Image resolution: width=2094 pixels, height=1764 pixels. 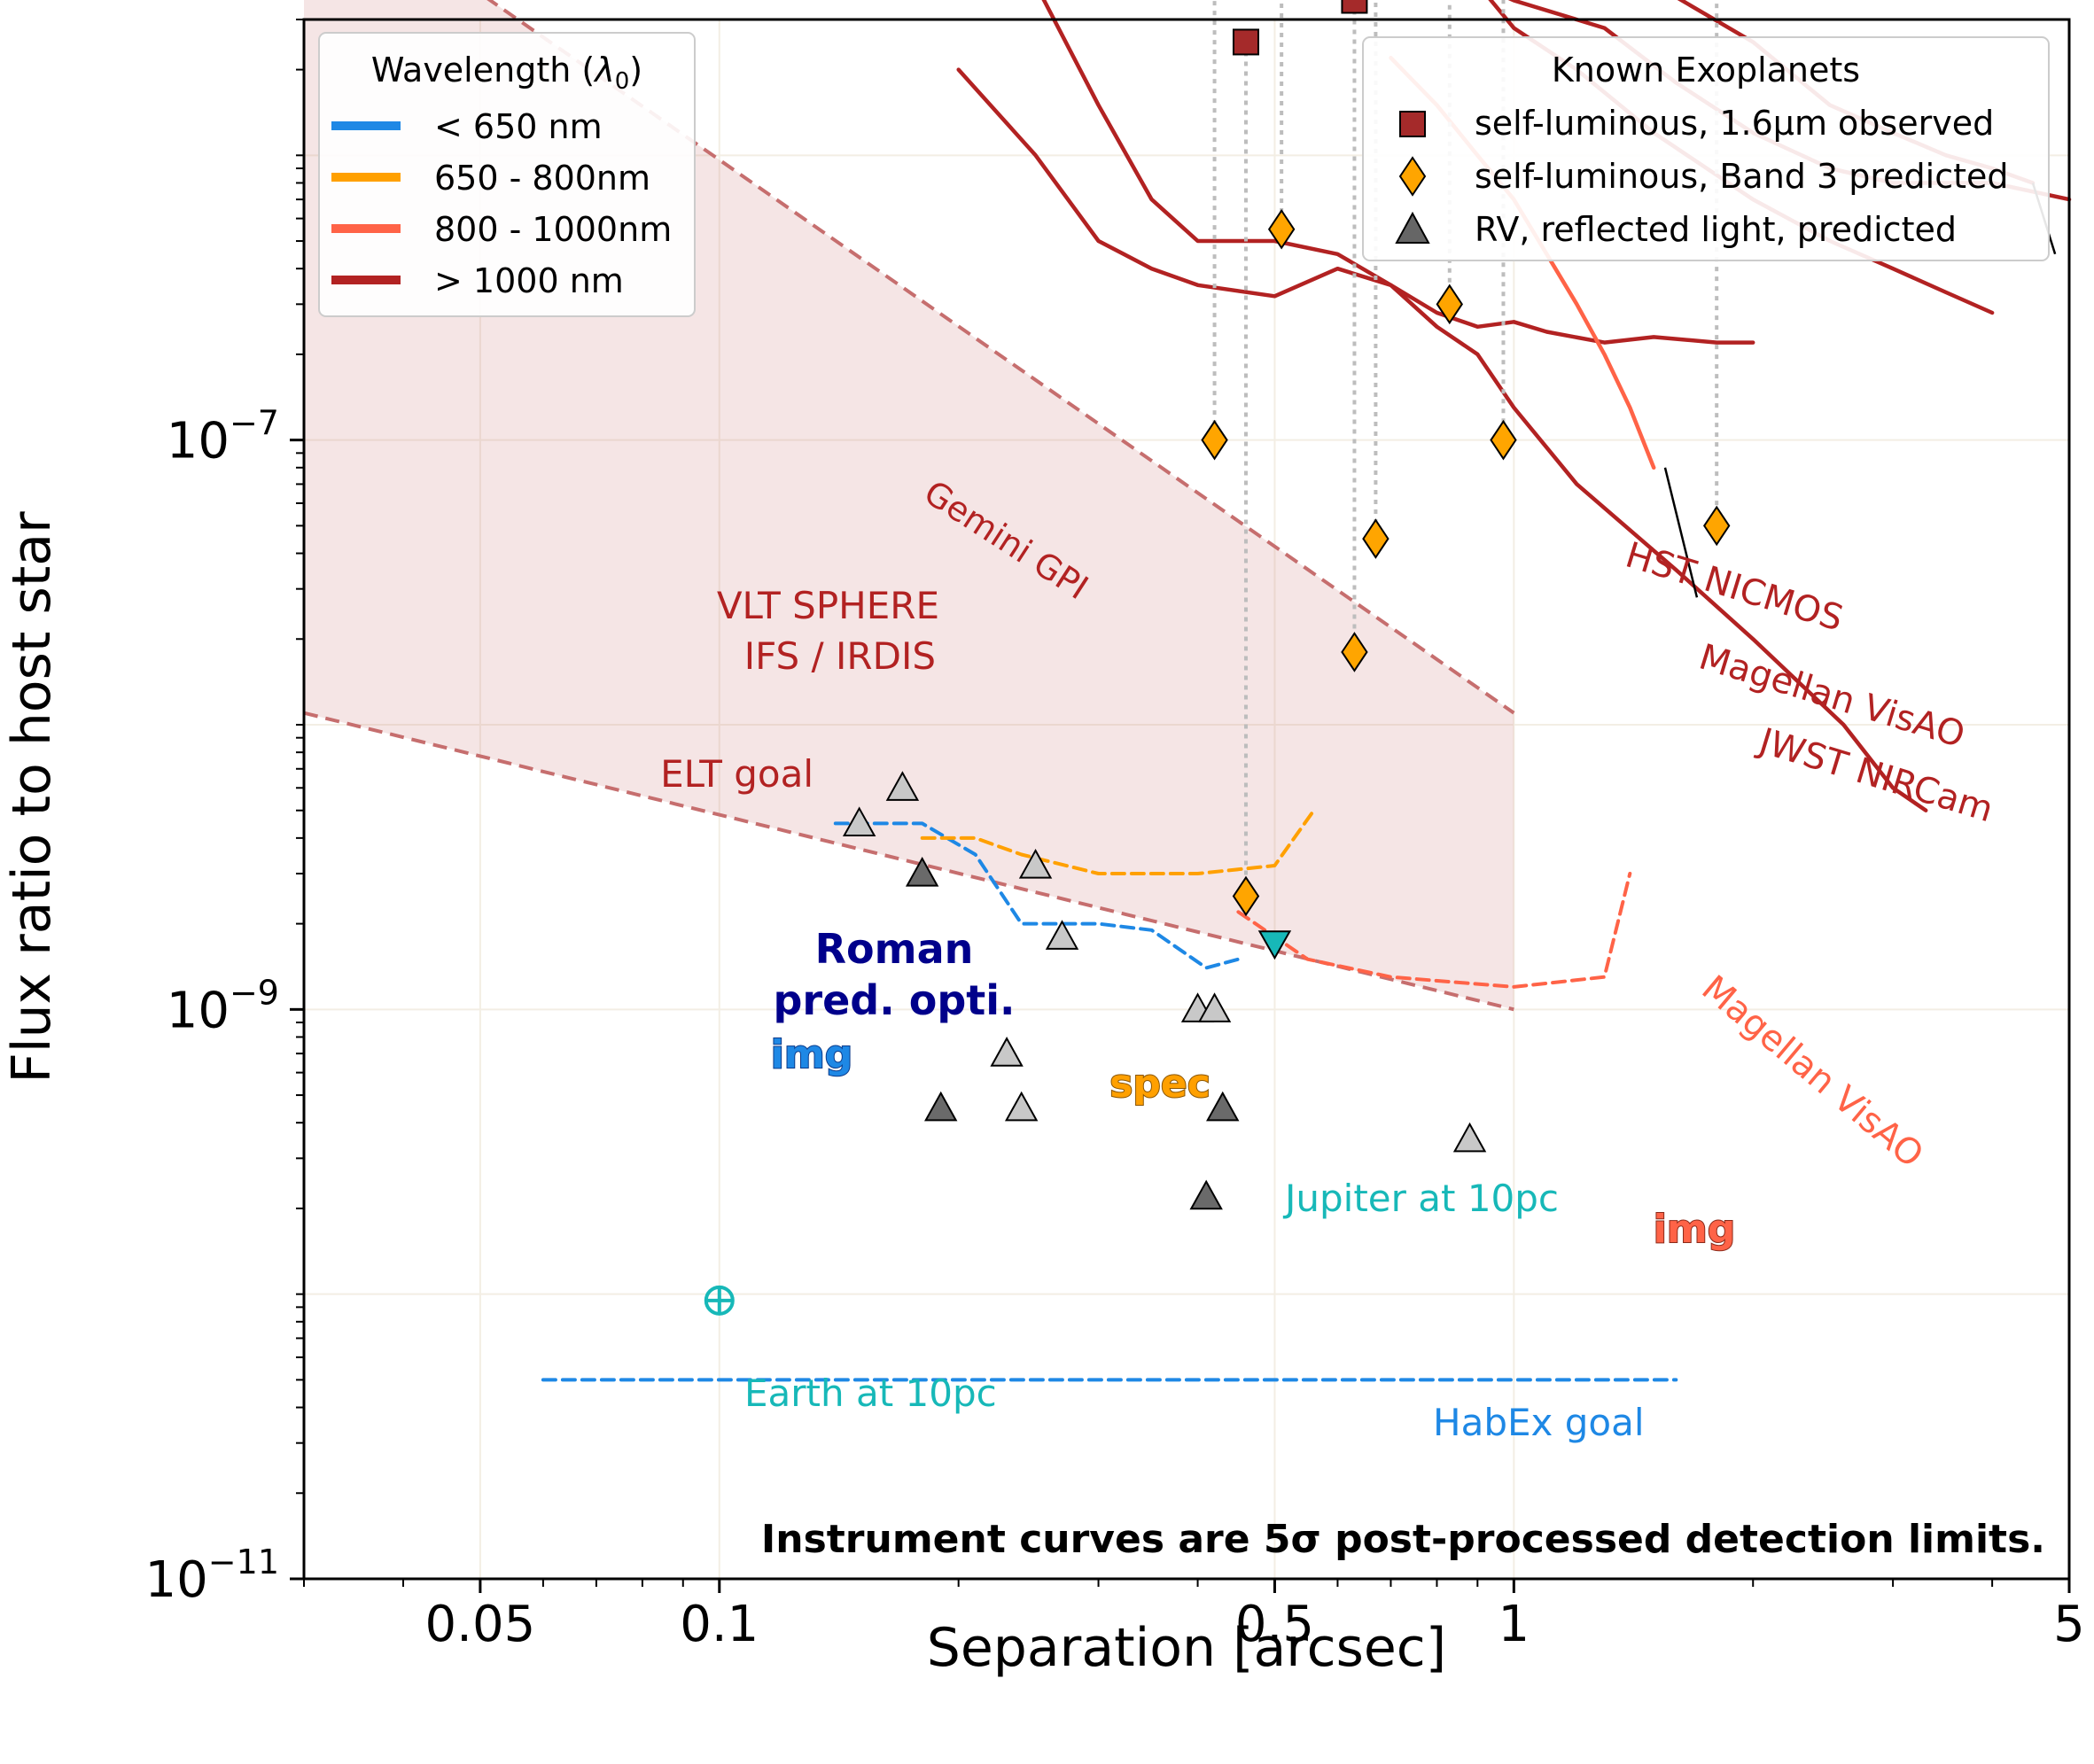 What do you see at coordinates (518, 126) in the screenshot?
I see `wavelength-legend-label-0: < 650 nm` at bounding box center [518, 126].